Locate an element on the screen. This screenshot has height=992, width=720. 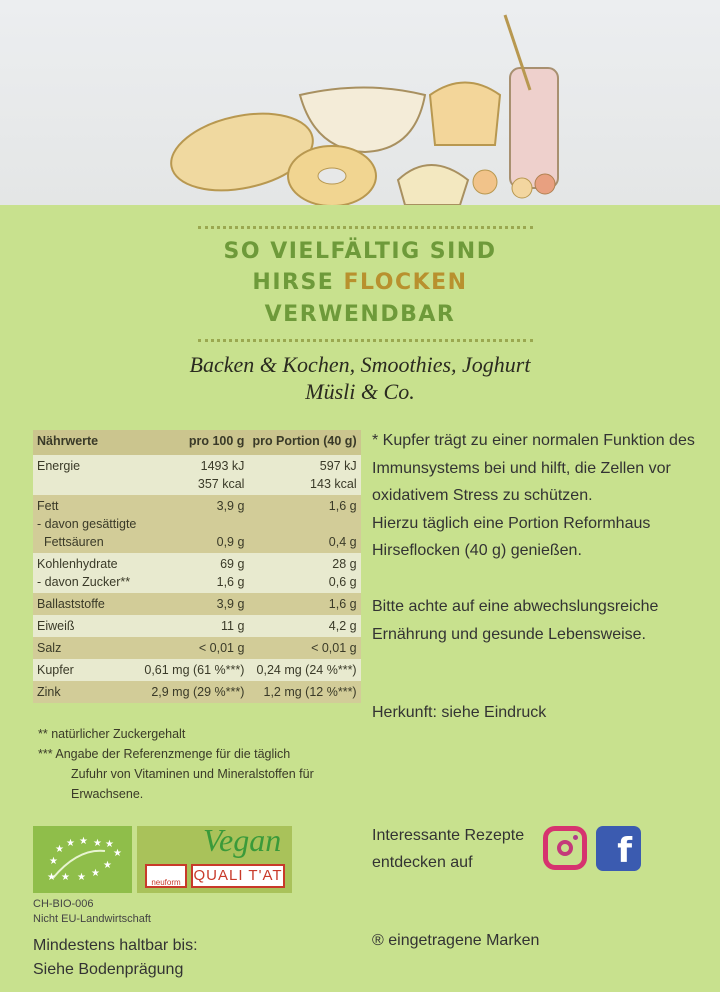
row-value-portion: 597 kJ 143 kcal is located at coordinates (304, 475).